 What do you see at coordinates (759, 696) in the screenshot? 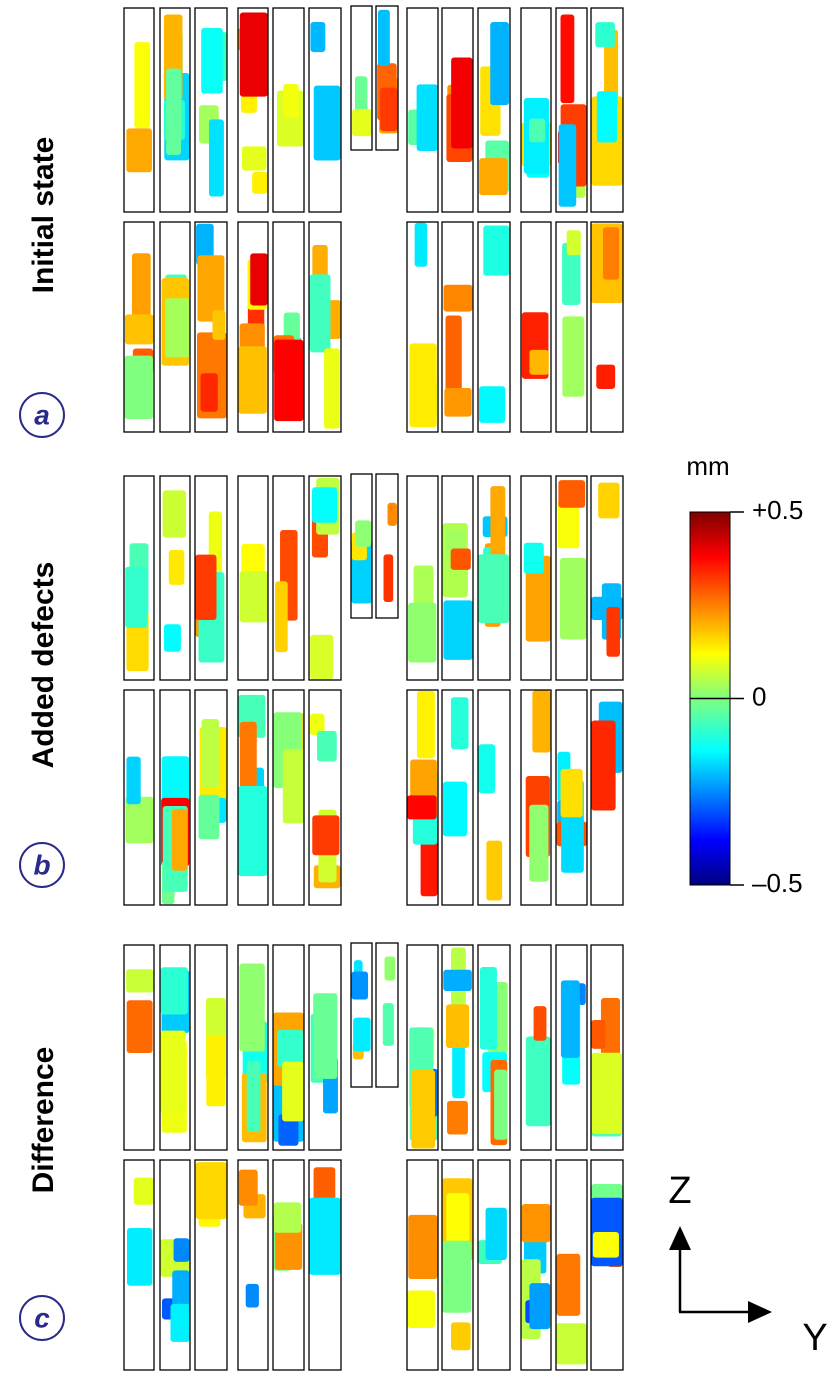
I see `colorbar-tick-label: 0` at bounding box center [759, 696].